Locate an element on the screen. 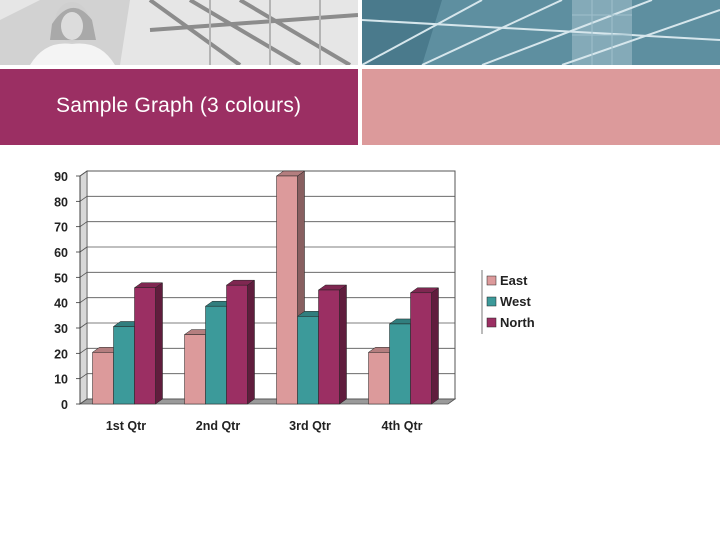 The height and width of the screenshot is (540, 720). header-photo-left is located at coordinates (179, 32).